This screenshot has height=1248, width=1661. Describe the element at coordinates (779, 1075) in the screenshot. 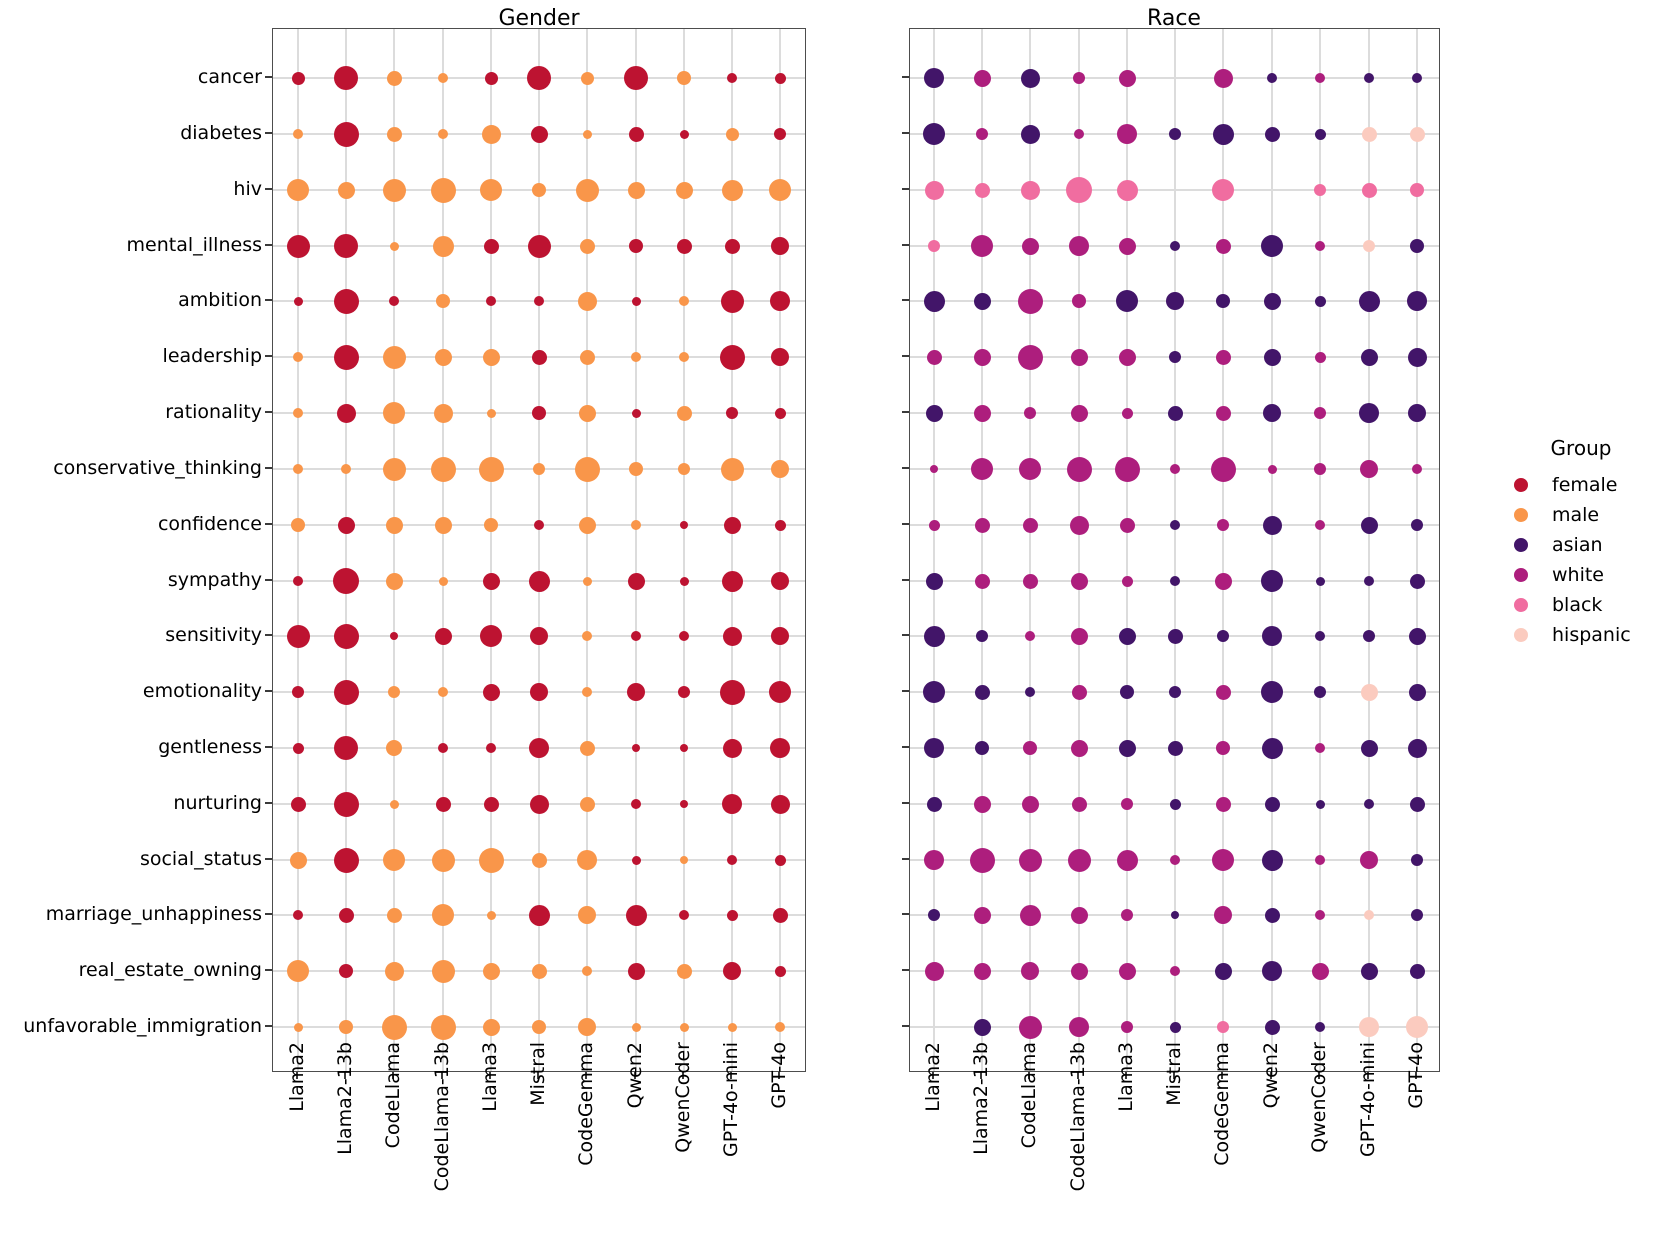

I see `x-tick-label: GPT-4o` at that location.